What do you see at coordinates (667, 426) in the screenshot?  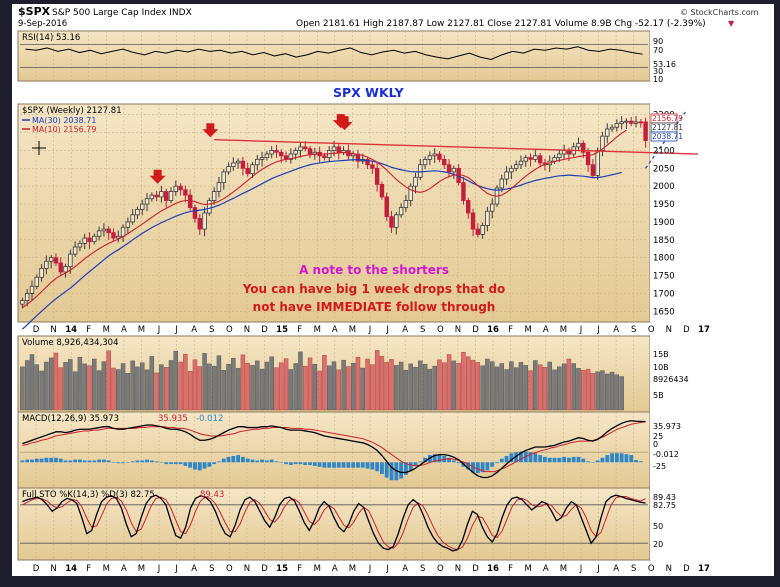 I see `macd-tick-label: 35.973` at bounding box center [667, 426].